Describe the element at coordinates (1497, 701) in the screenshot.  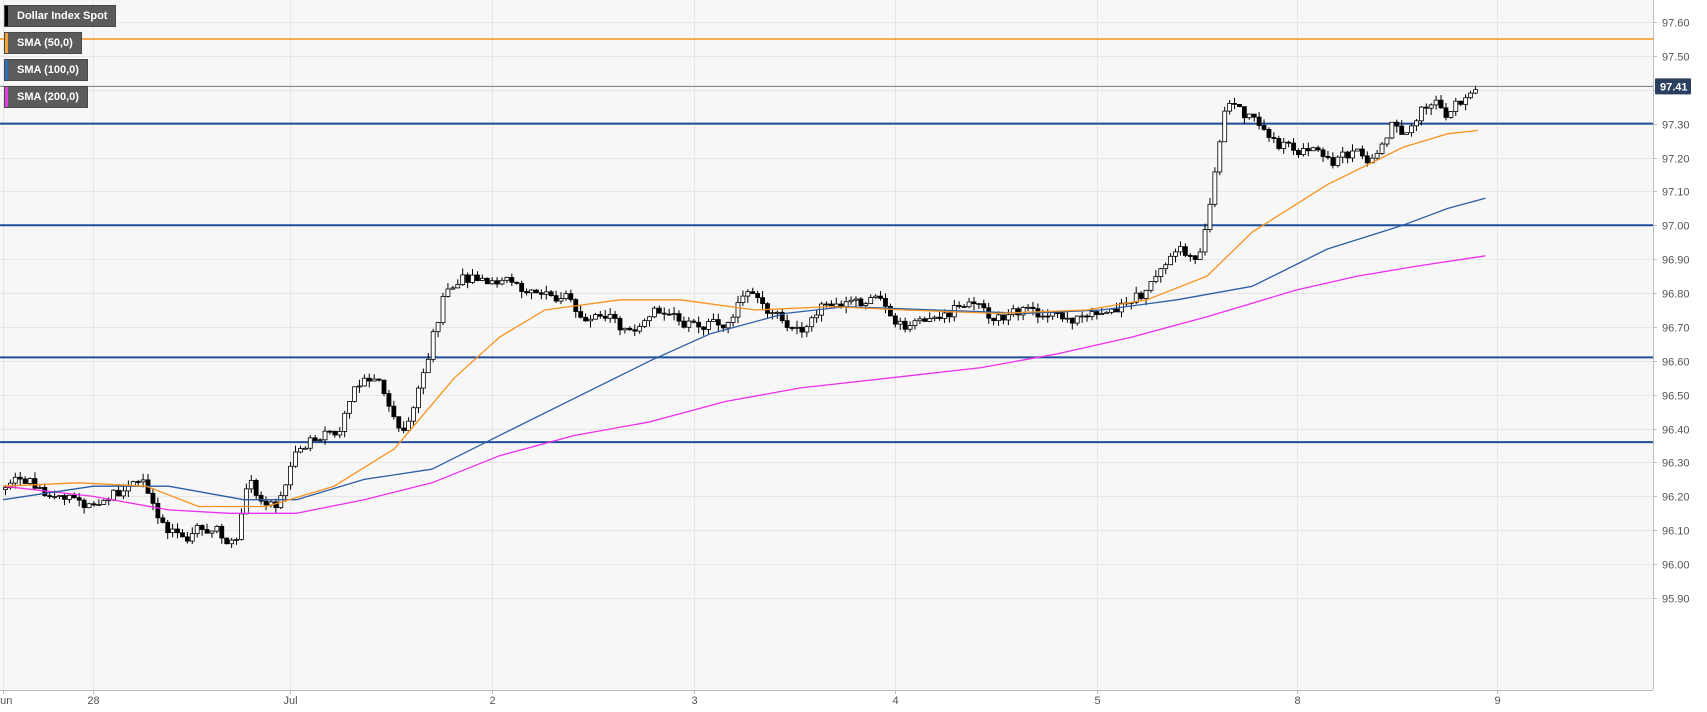
I see `x-tick-label: 9` at that location.